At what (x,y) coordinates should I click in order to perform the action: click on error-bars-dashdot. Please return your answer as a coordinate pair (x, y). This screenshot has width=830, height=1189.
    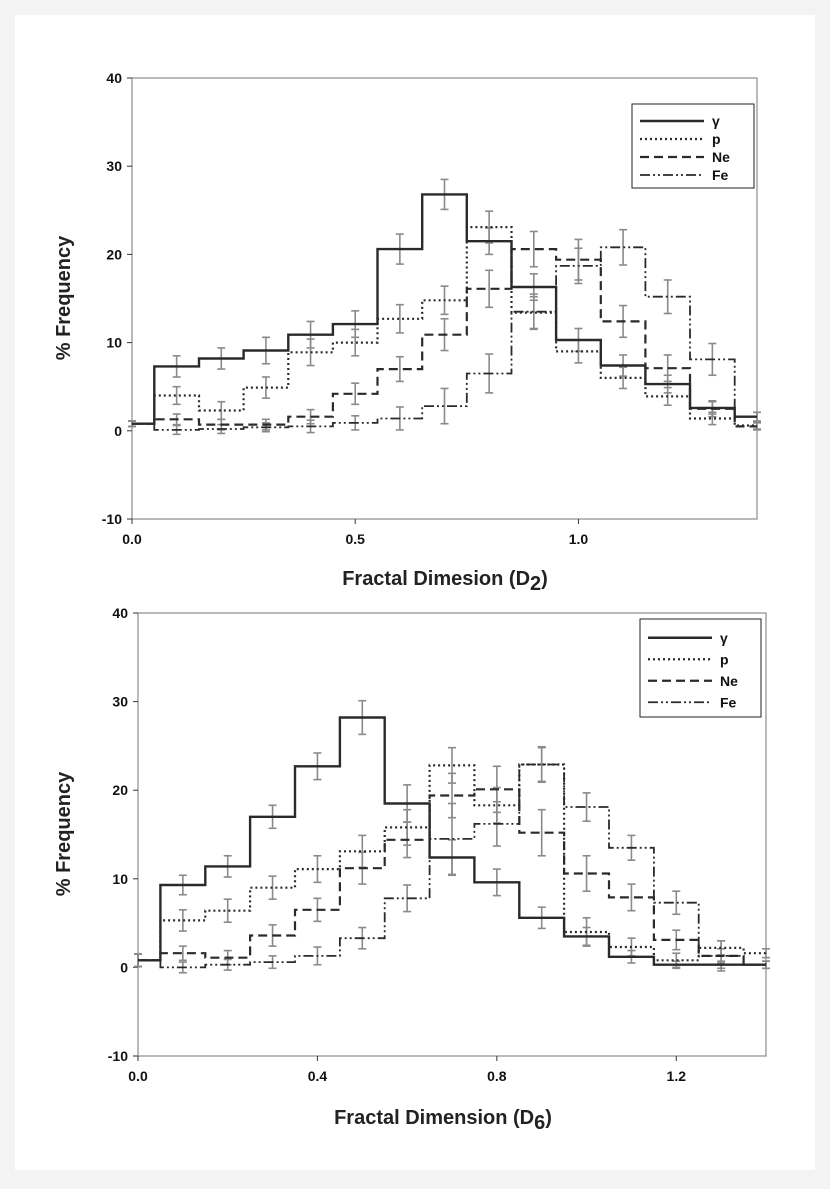
    Looking at the image, I should click on (444, 332).